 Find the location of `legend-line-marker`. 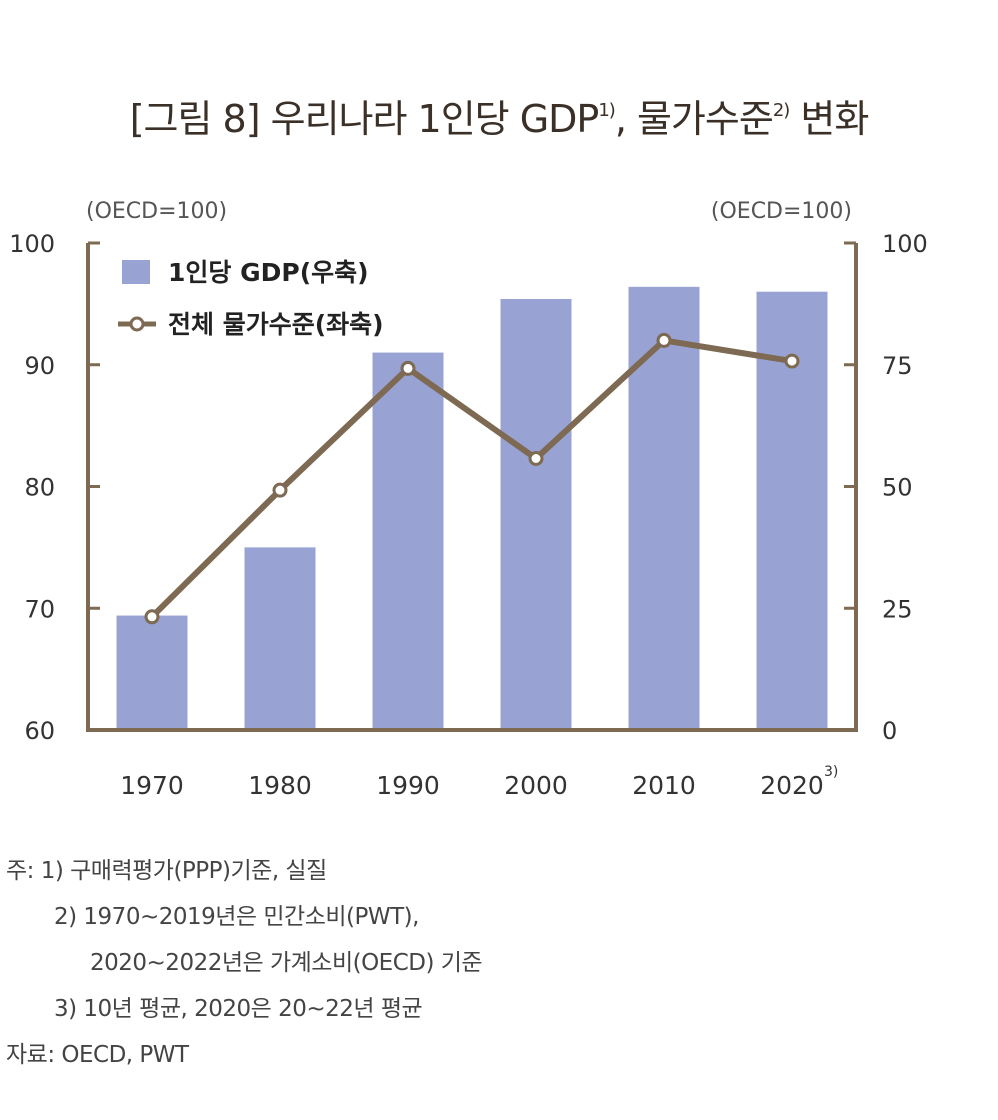

legend-line-marker is located at coordinates (137, 324).